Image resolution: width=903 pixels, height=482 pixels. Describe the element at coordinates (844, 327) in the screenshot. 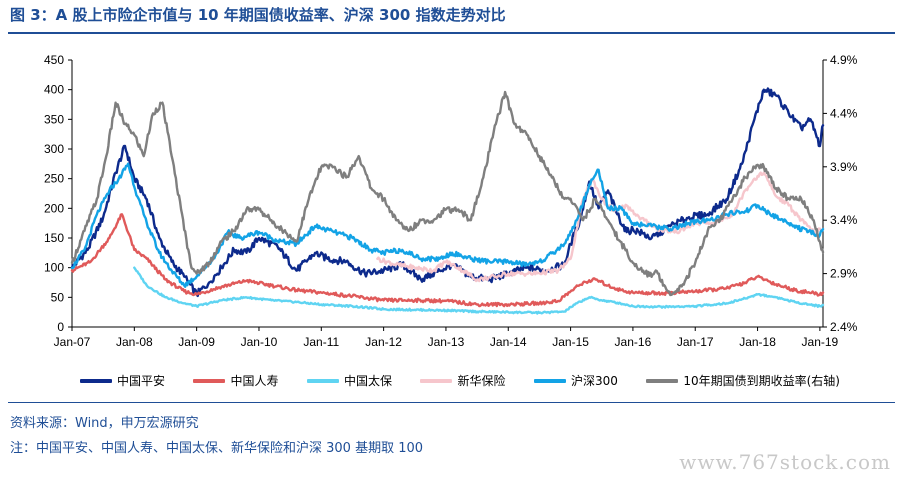

I see `y-right-tick-label: 2.4%` at that location.